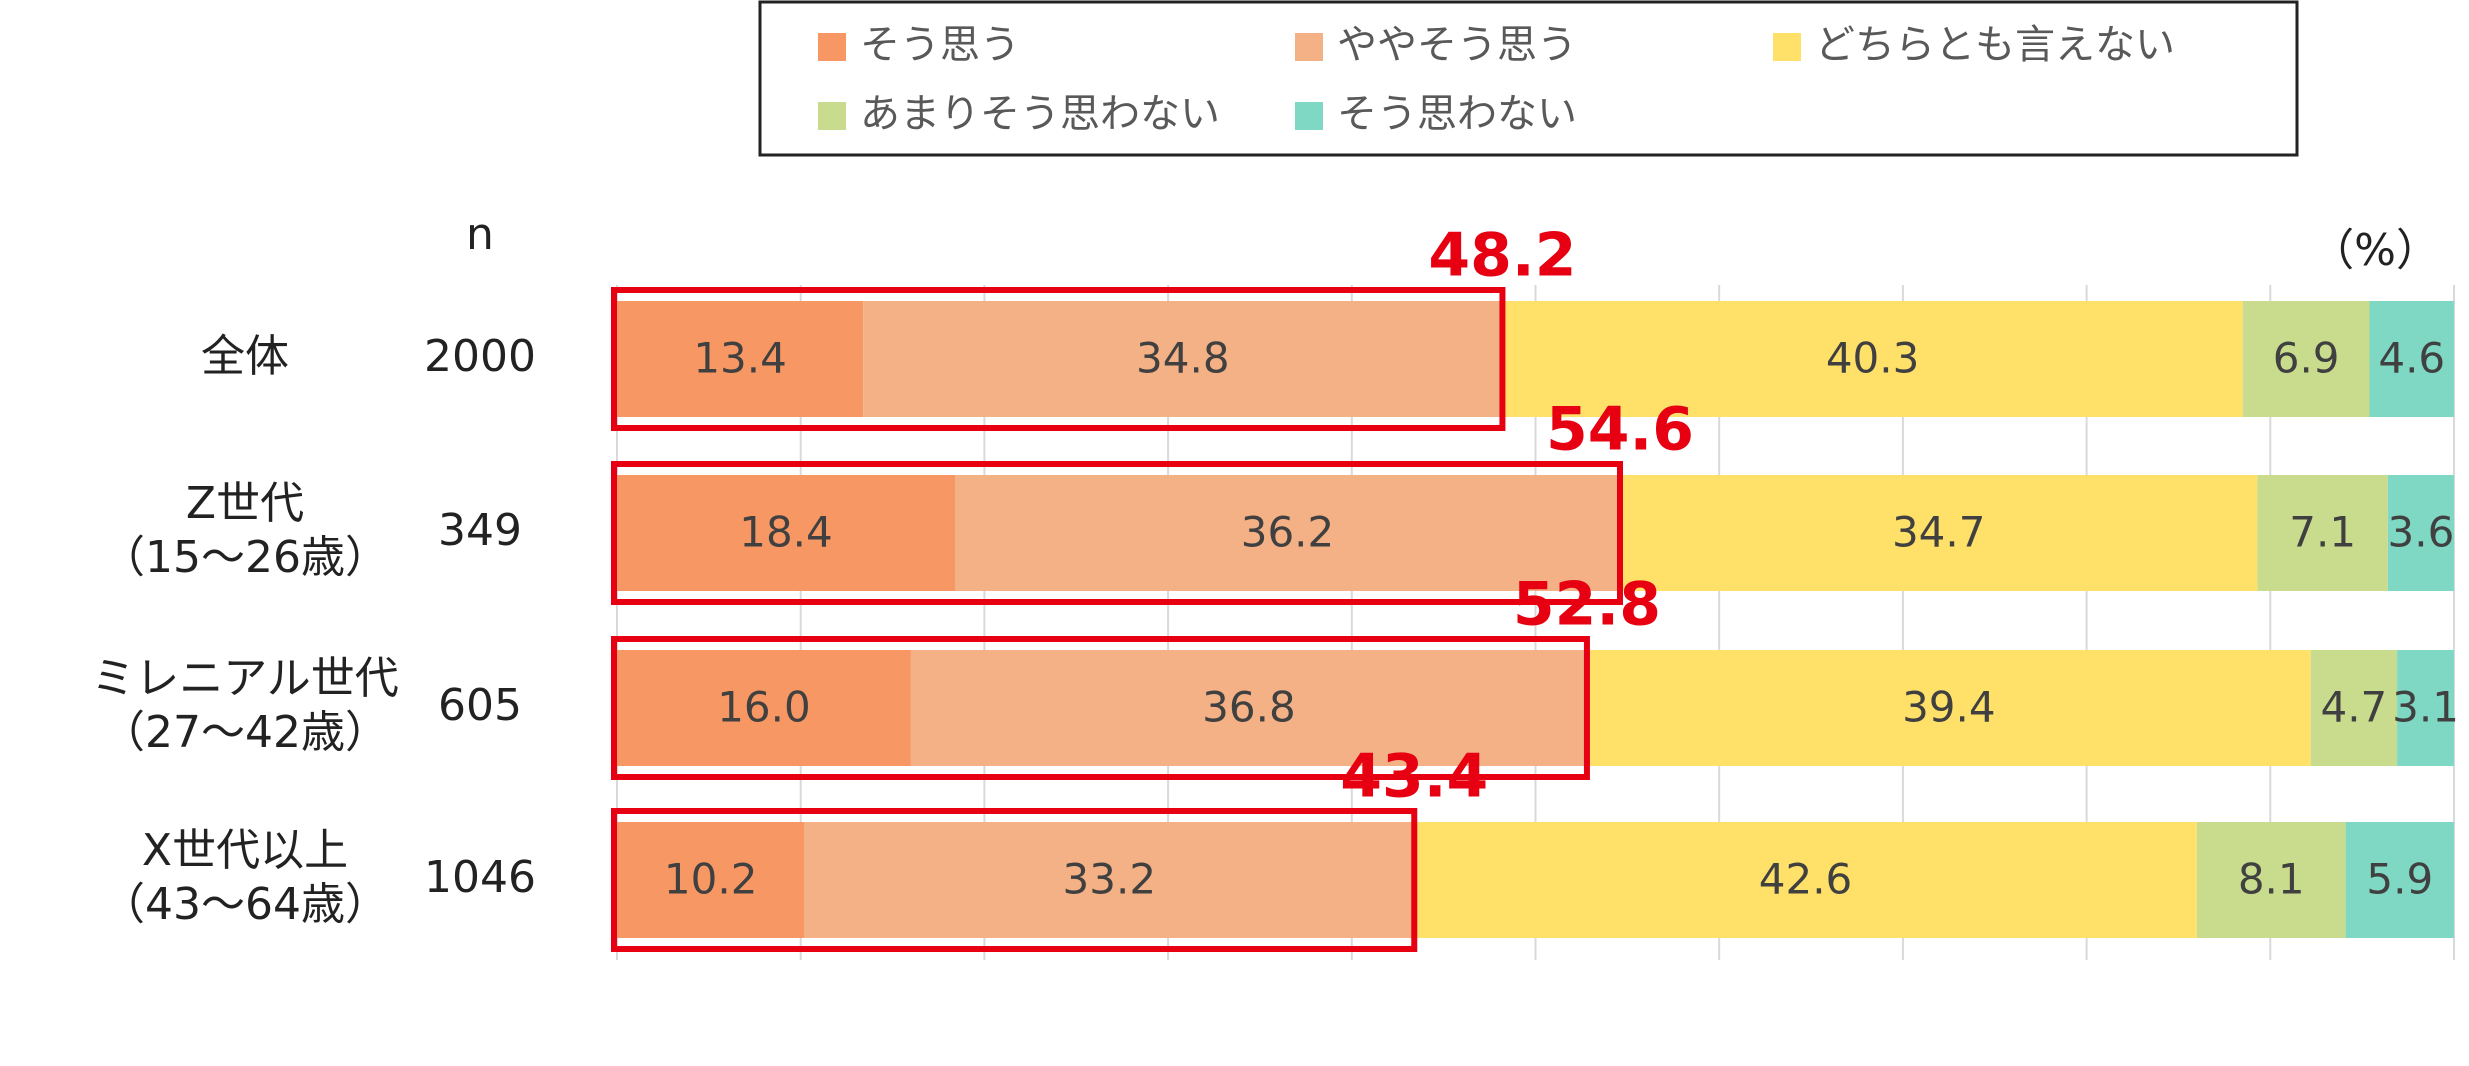  I want to click on n-value: 605, so click(480, 705).